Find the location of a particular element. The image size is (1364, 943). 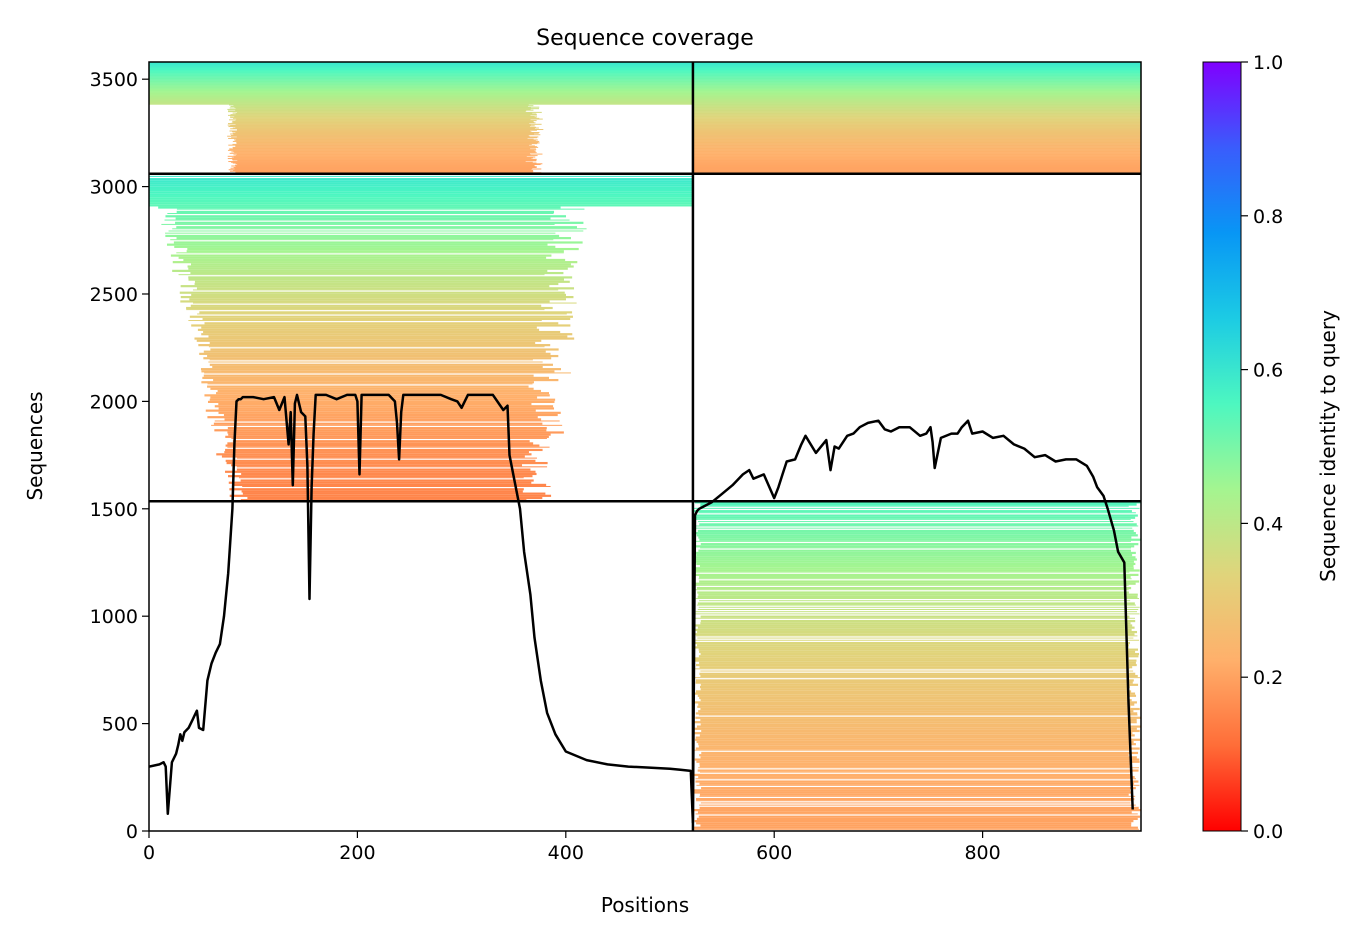

coverage-block is located at coordinates (916, 665).